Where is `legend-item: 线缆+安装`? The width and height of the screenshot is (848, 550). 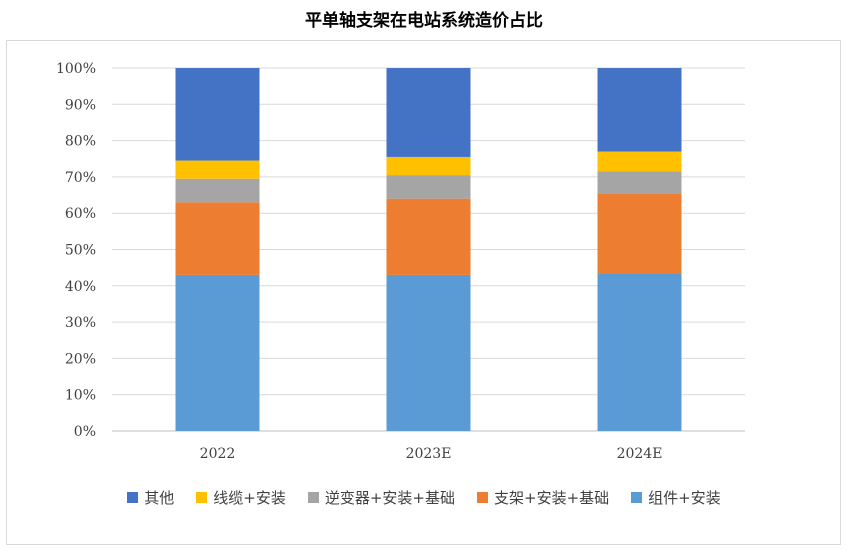
legend-item: 线缆+安装 is located at coordinates (241, 497).